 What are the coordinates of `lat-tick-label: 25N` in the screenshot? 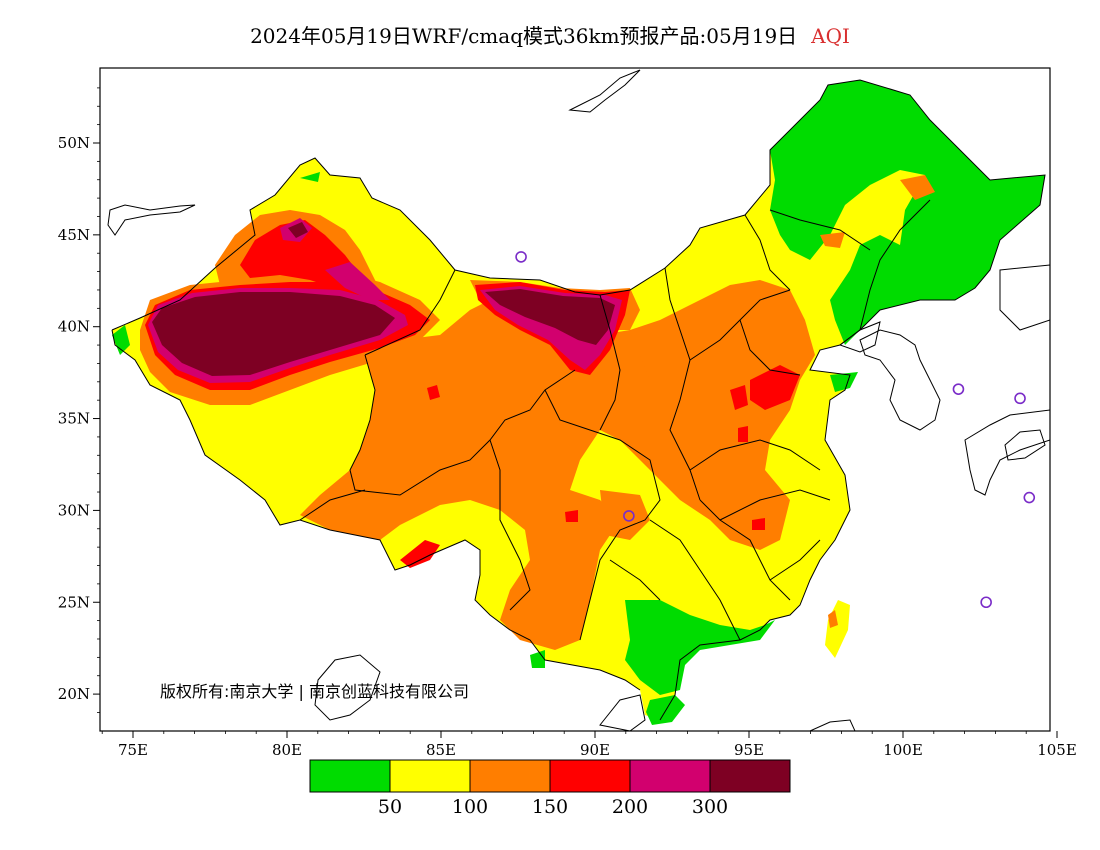 It's located at (74, 602).